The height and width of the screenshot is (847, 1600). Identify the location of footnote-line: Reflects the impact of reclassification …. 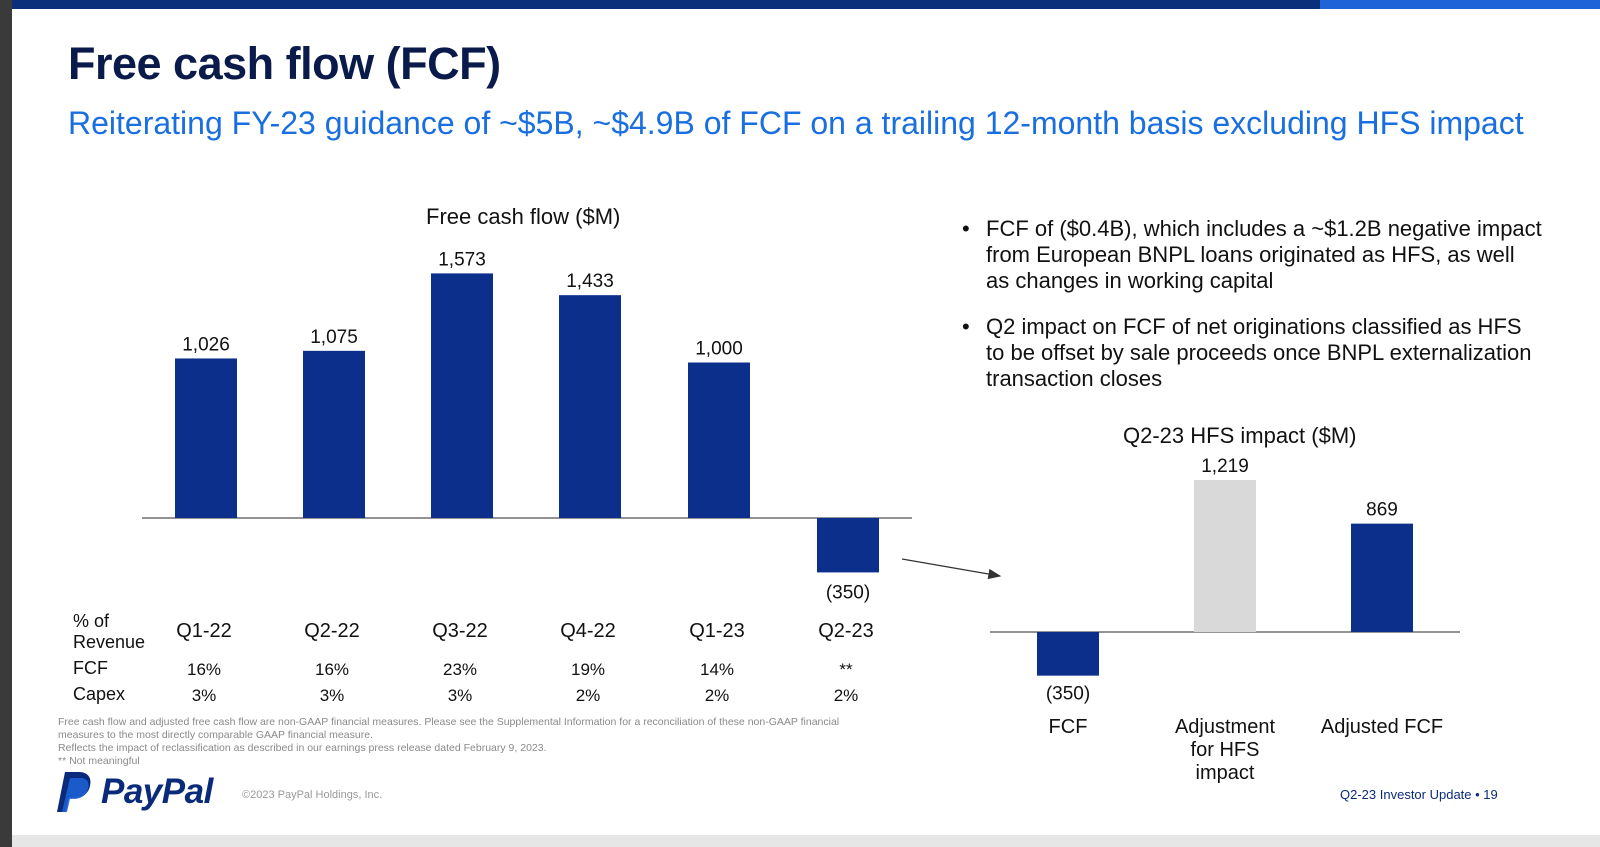
(302, 748).